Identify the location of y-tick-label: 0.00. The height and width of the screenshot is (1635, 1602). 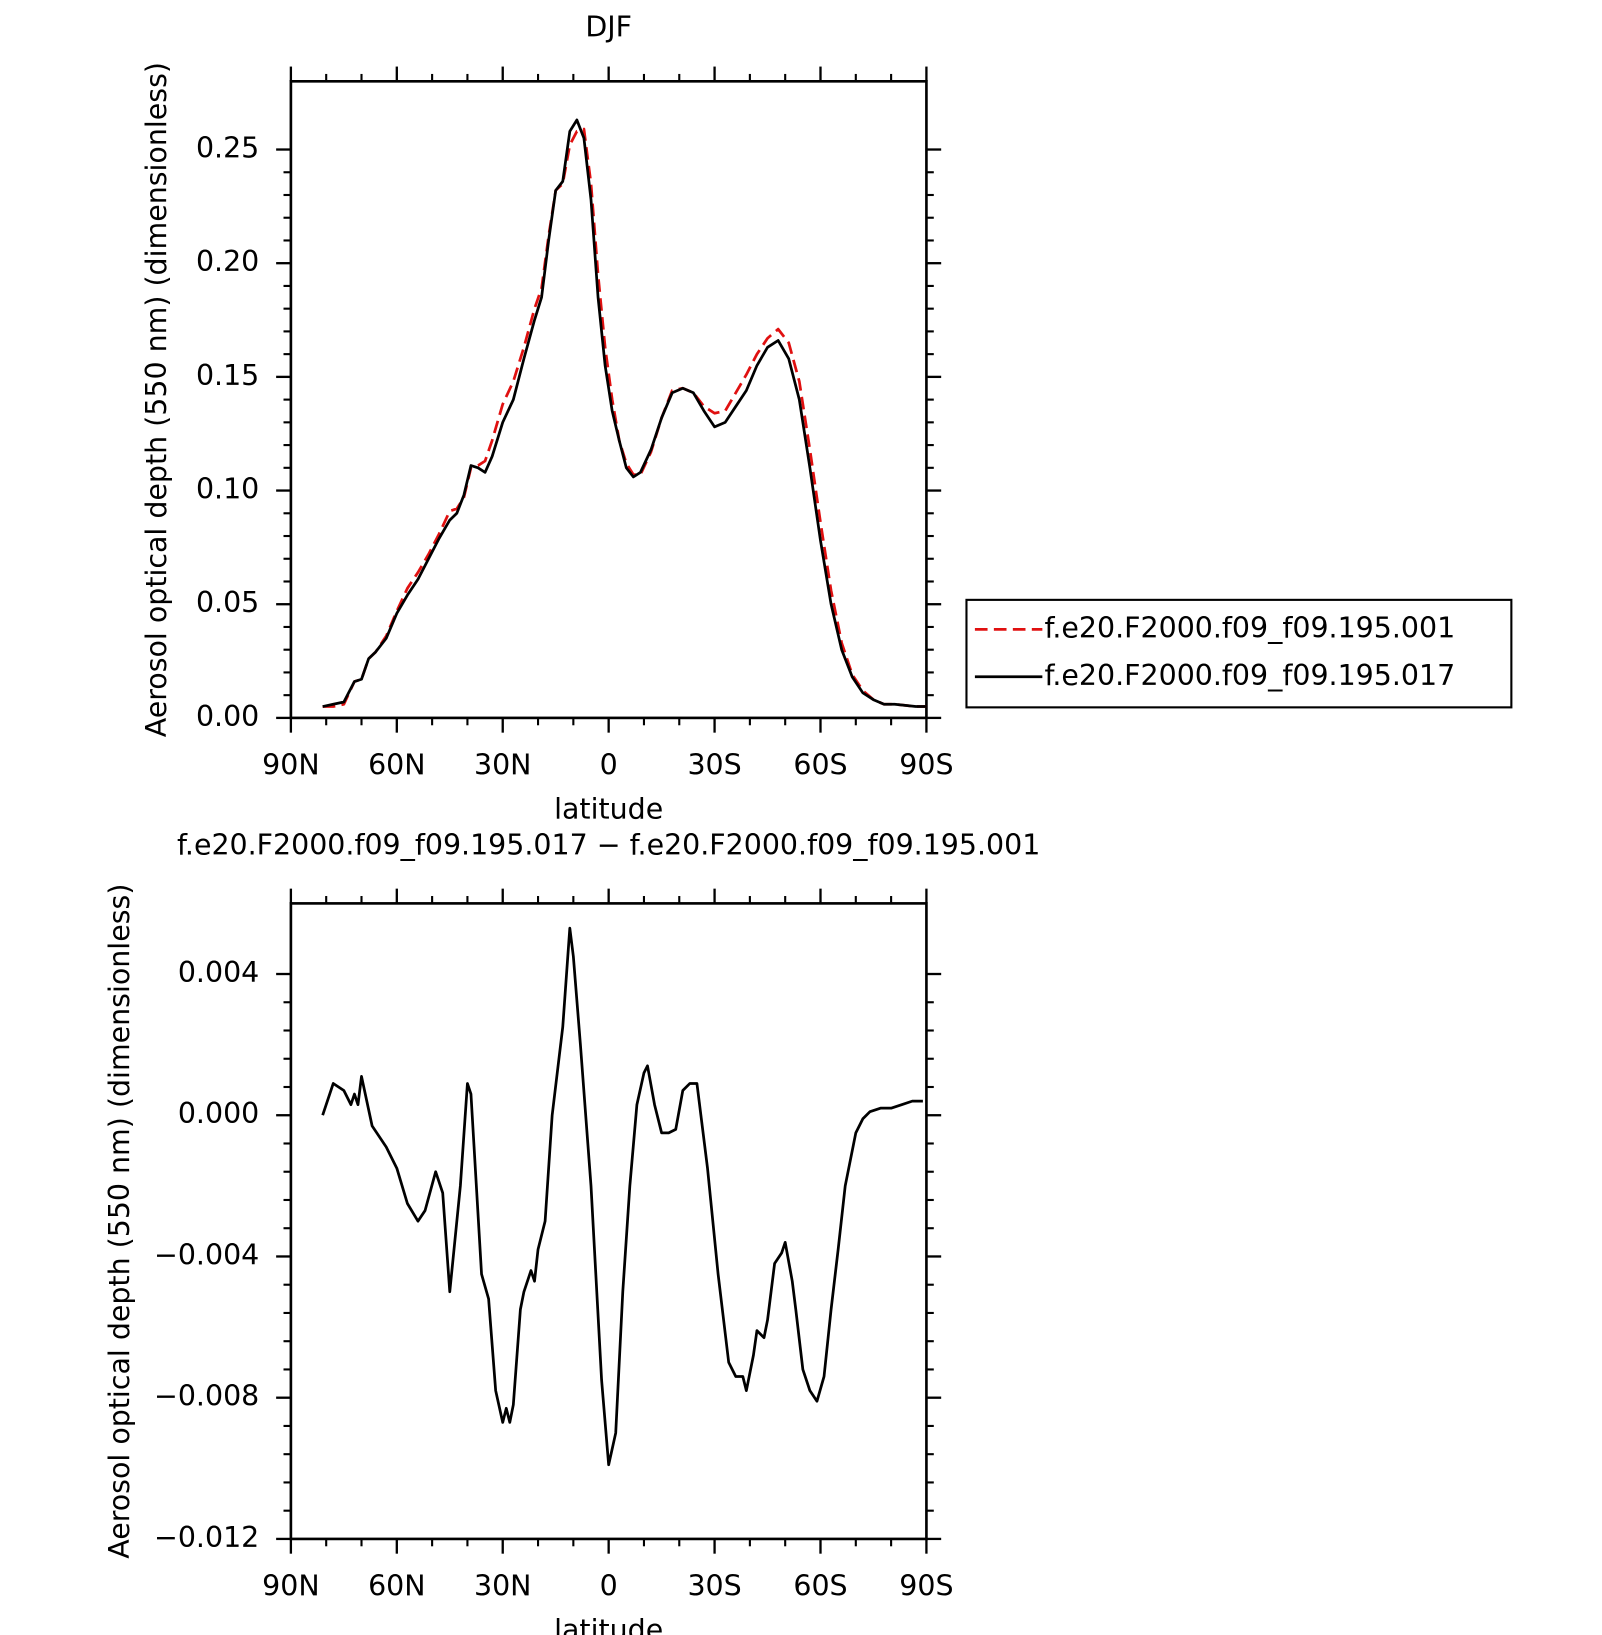
(227, 716).